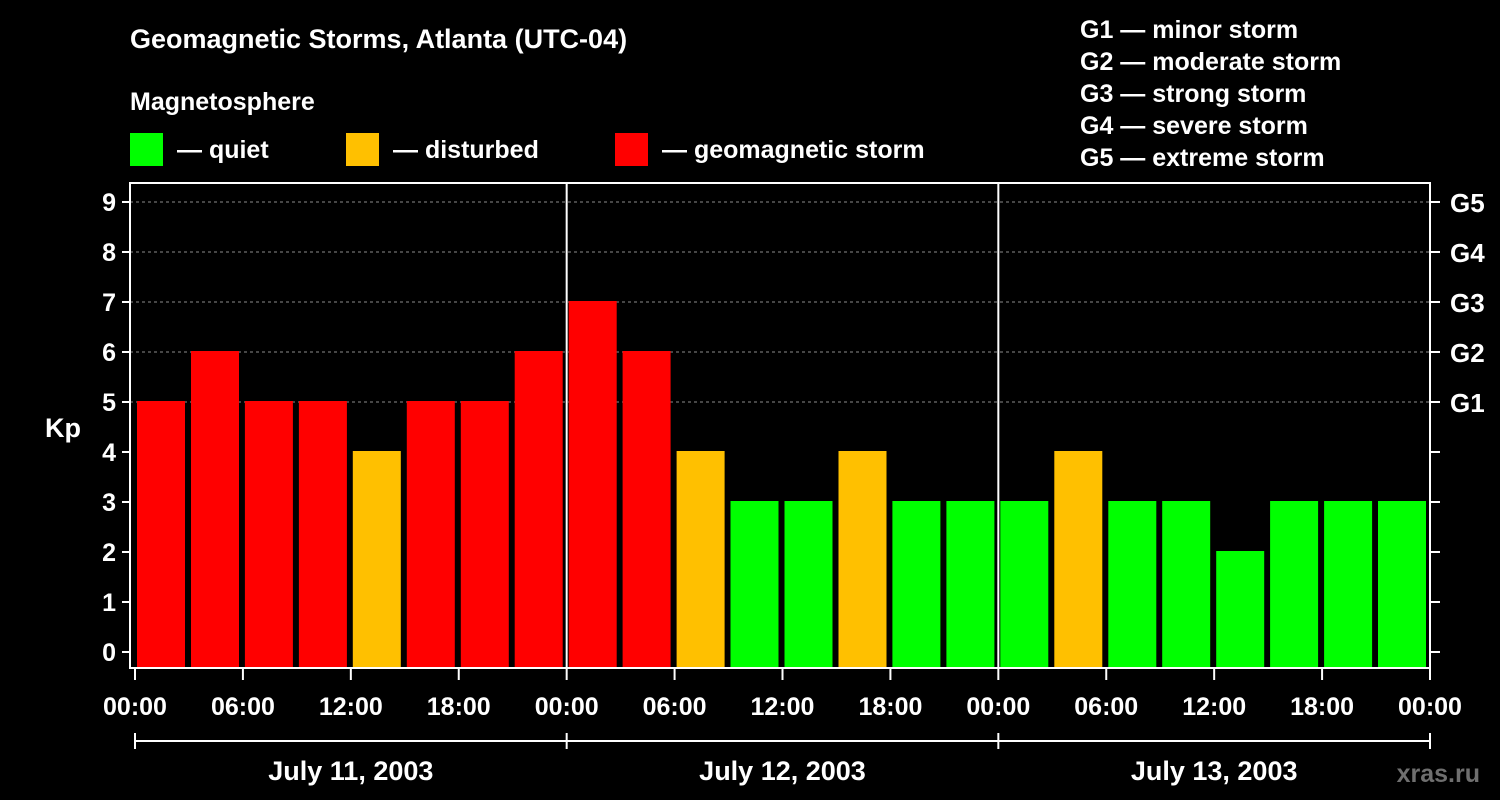  Describe the element at coordinates (1193, 94) in the screenshot. I see `storm-scale-g3: G3 — strong storm` at that location.